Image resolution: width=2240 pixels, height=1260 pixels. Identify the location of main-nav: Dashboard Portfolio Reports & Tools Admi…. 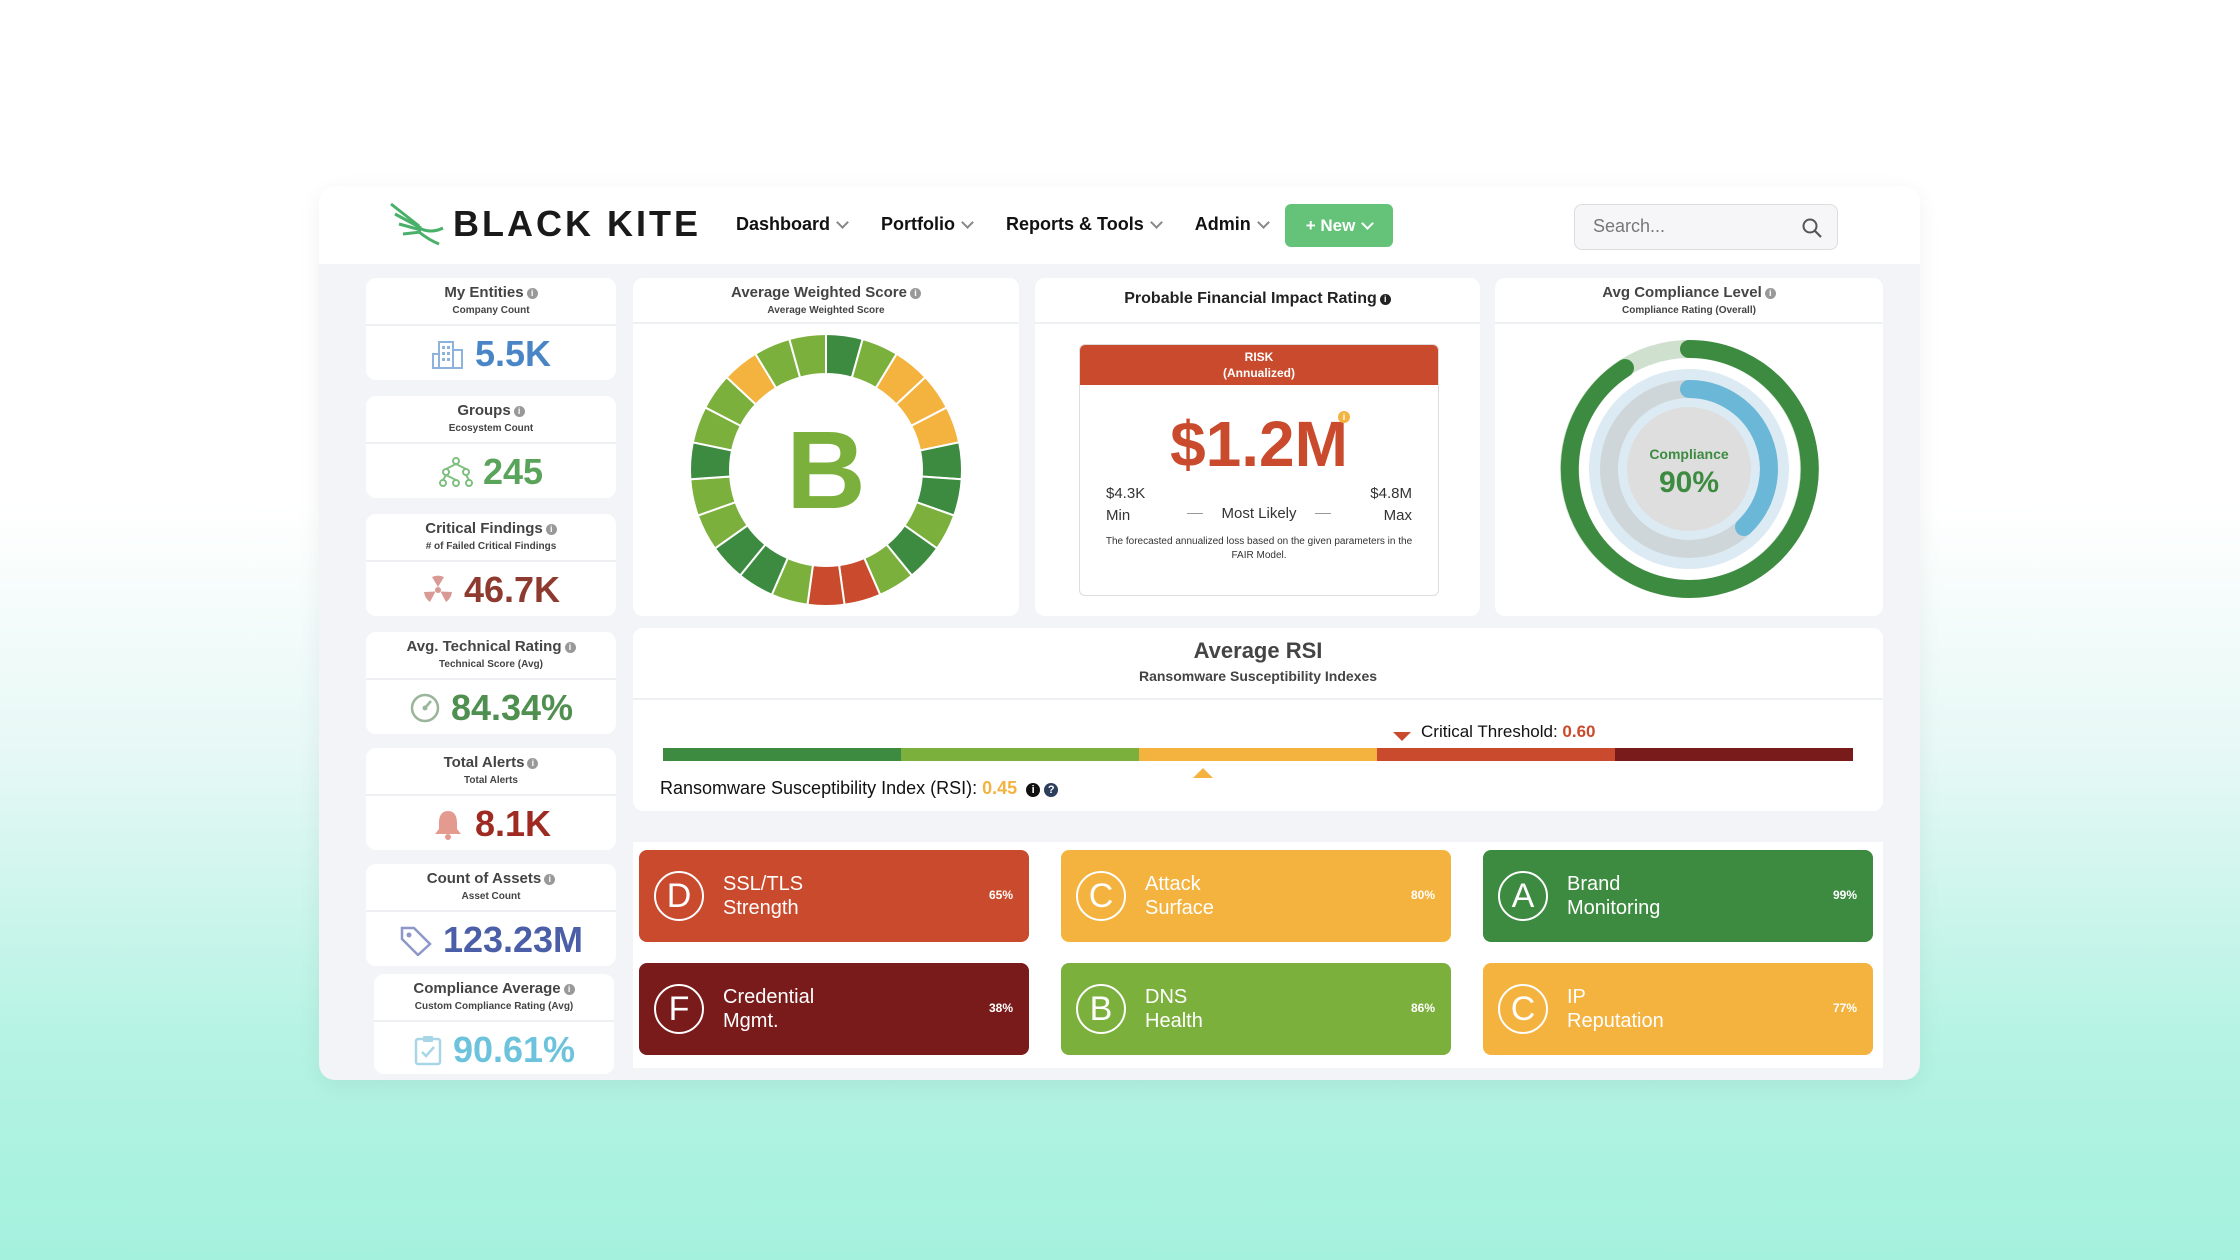
(1003, 224).